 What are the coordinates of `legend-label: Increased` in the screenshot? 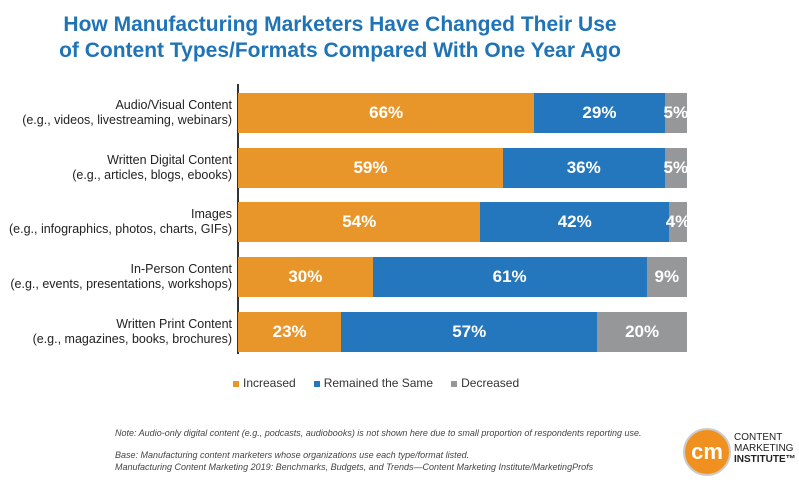 It's located at (269, 383).